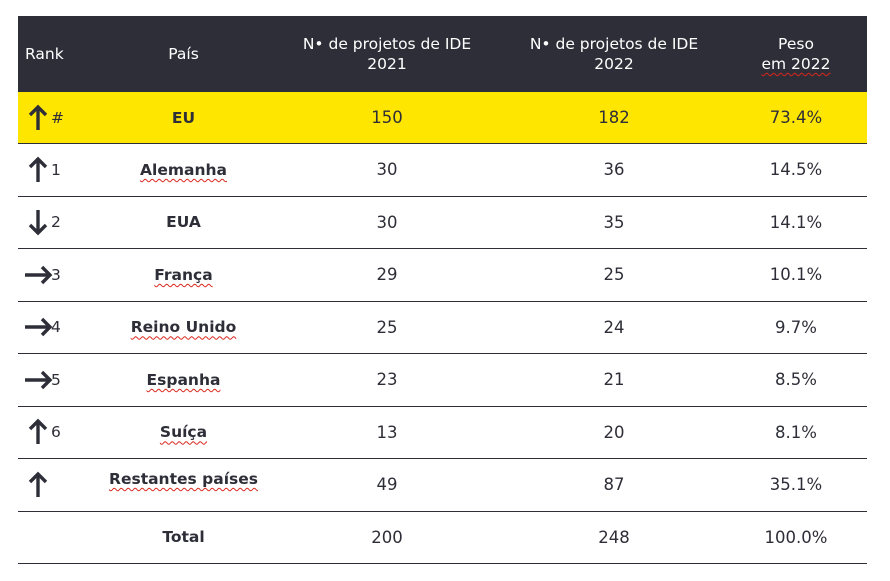 The width and height of the screenshot is (890, 581). I want to click on rank-number: 5, so click(56, 379).